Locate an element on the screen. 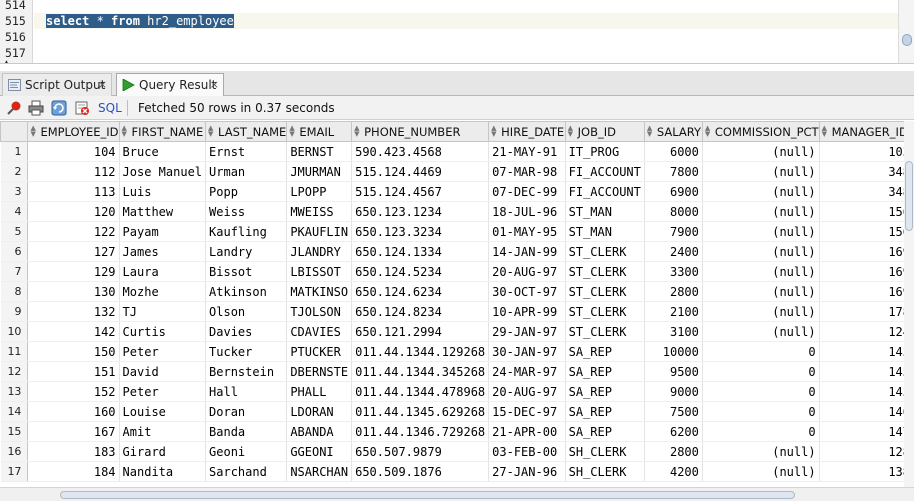 This screenshot has height=501, width=914. table-cell: 138 is located at coordinates (866, 471).